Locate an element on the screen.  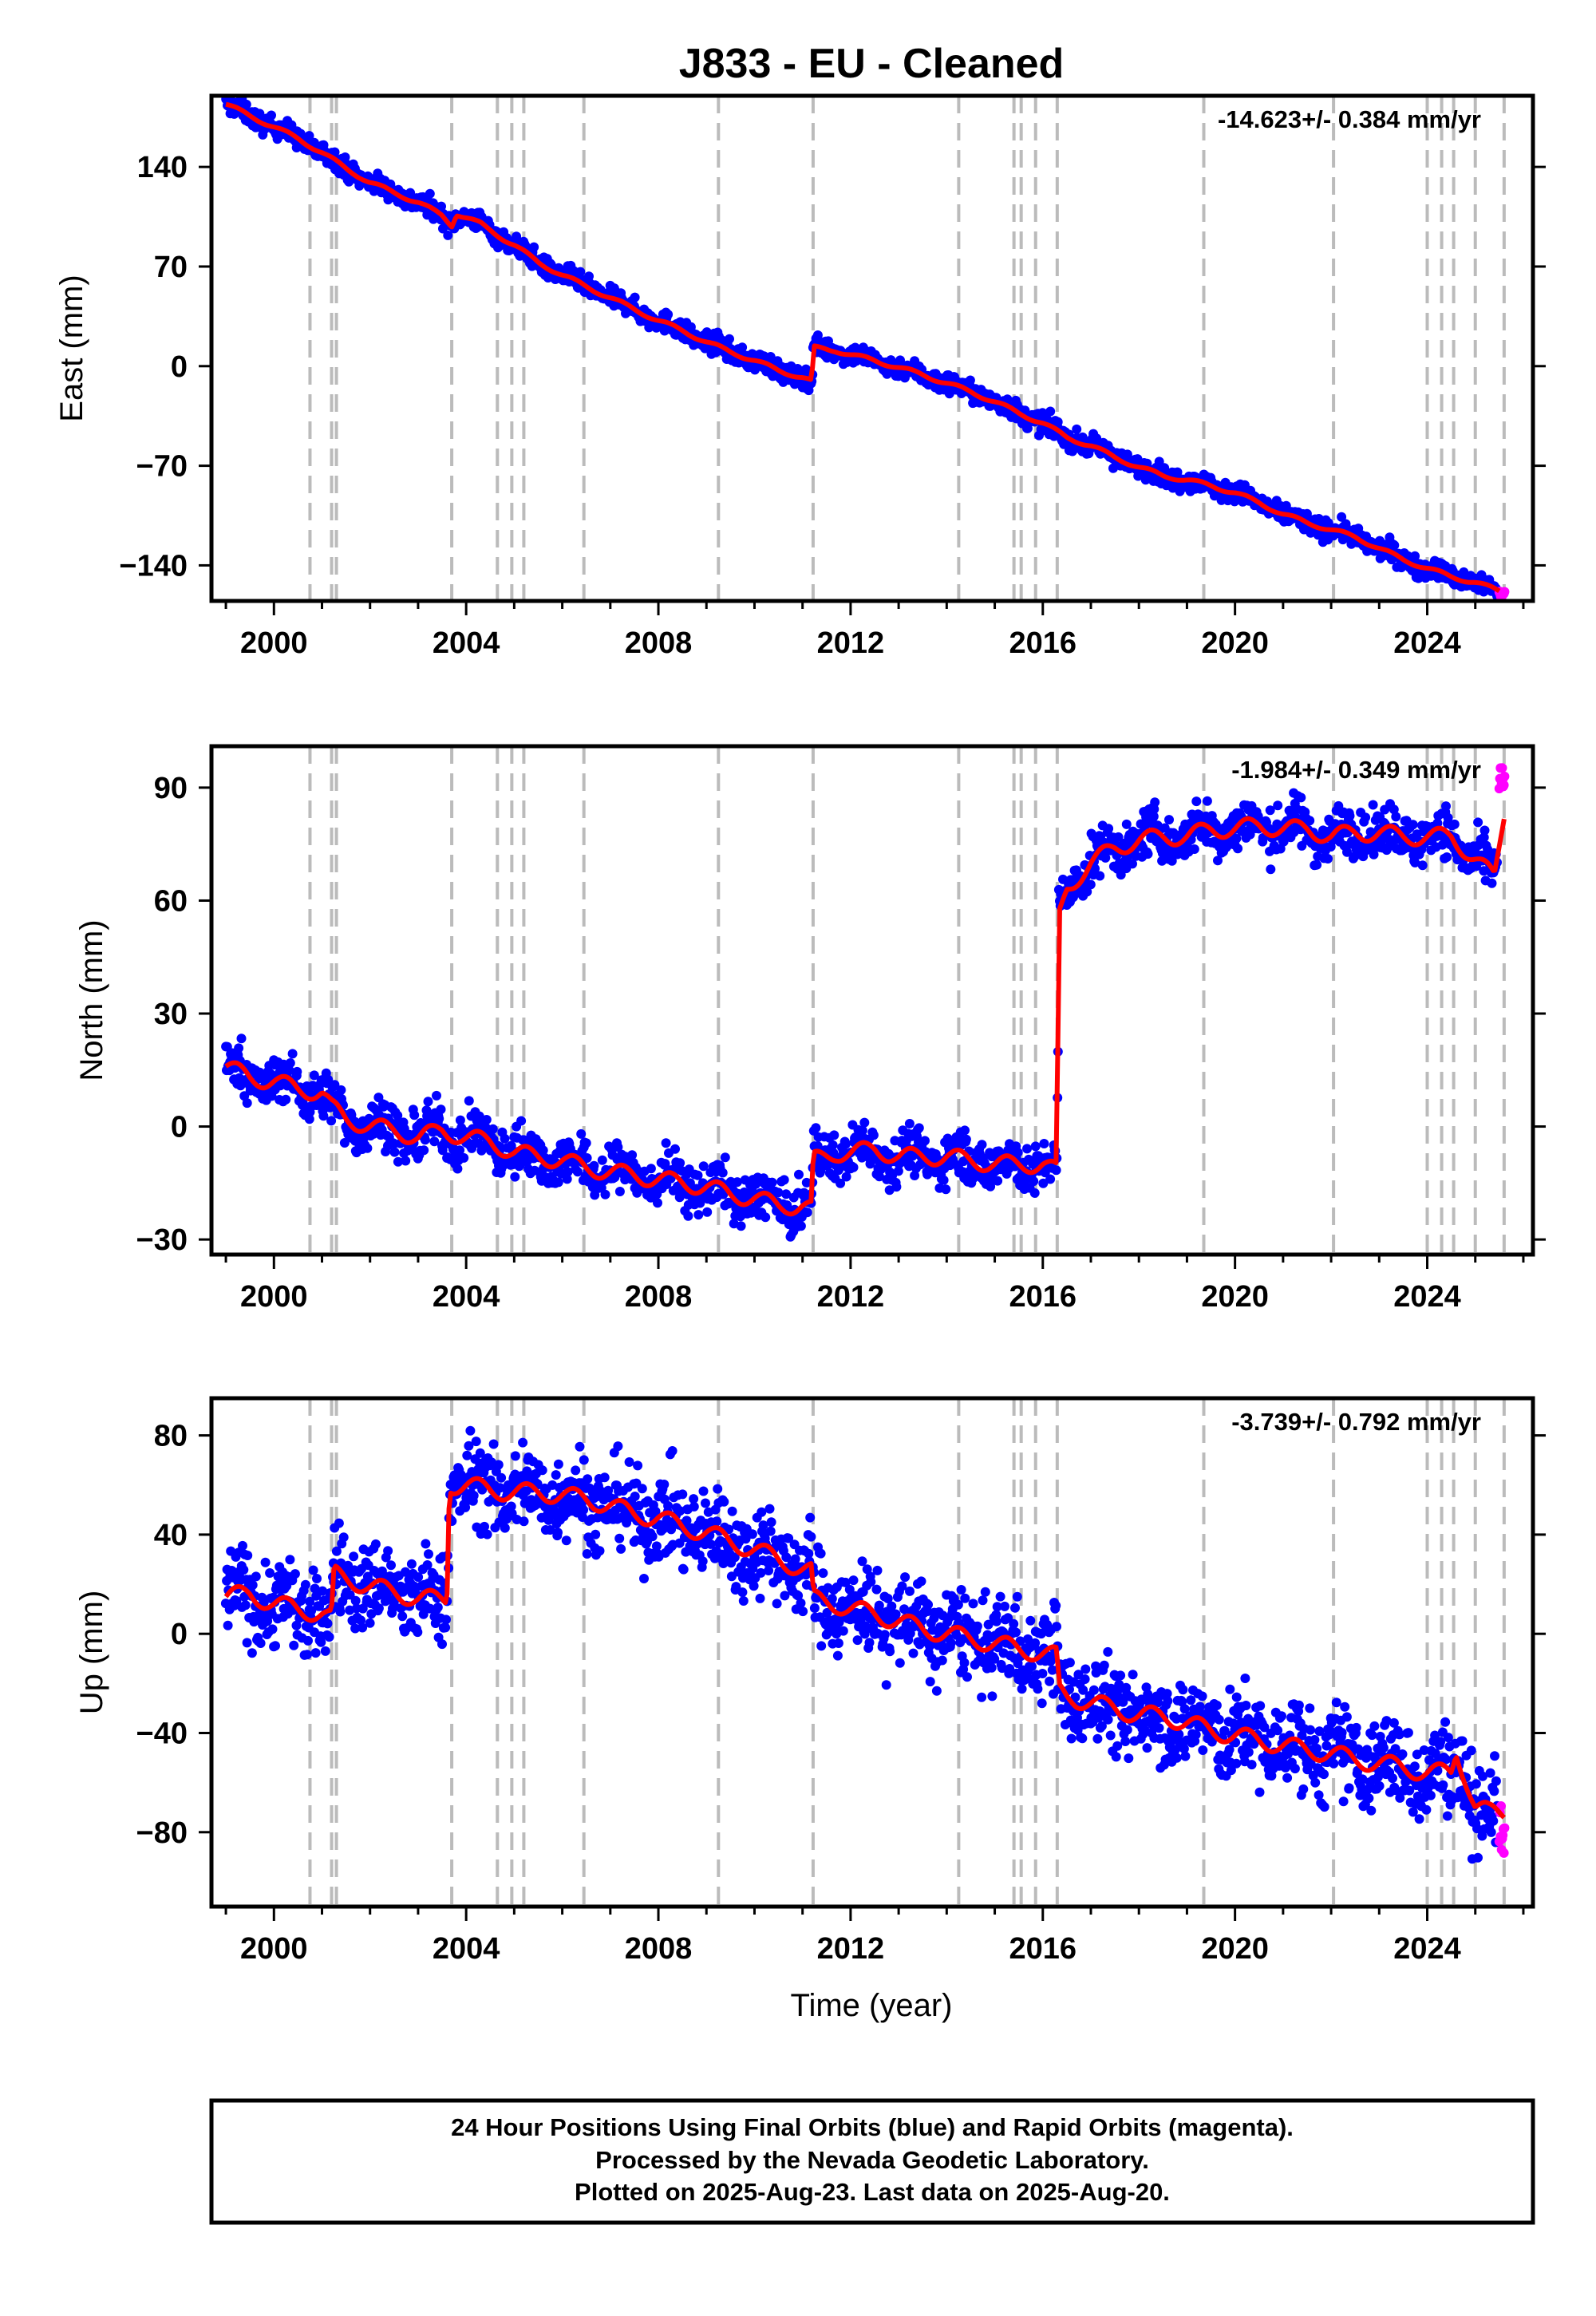
velocity-annotation: -1.984+/- 0.349 mm/yr is located at coordinates (1356, 770).